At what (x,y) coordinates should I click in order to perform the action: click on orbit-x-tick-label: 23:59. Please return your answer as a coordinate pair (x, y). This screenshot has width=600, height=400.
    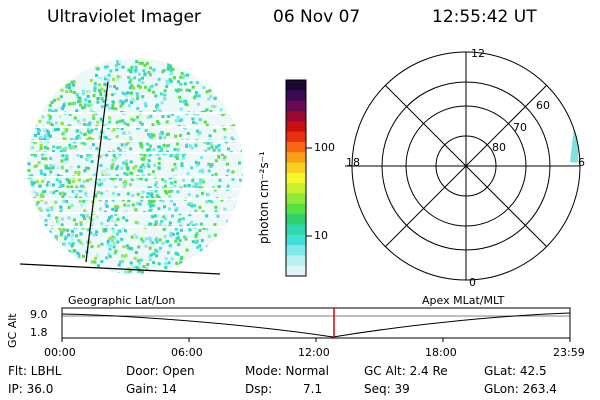
    Looking at the image, I should click on (569, 352).